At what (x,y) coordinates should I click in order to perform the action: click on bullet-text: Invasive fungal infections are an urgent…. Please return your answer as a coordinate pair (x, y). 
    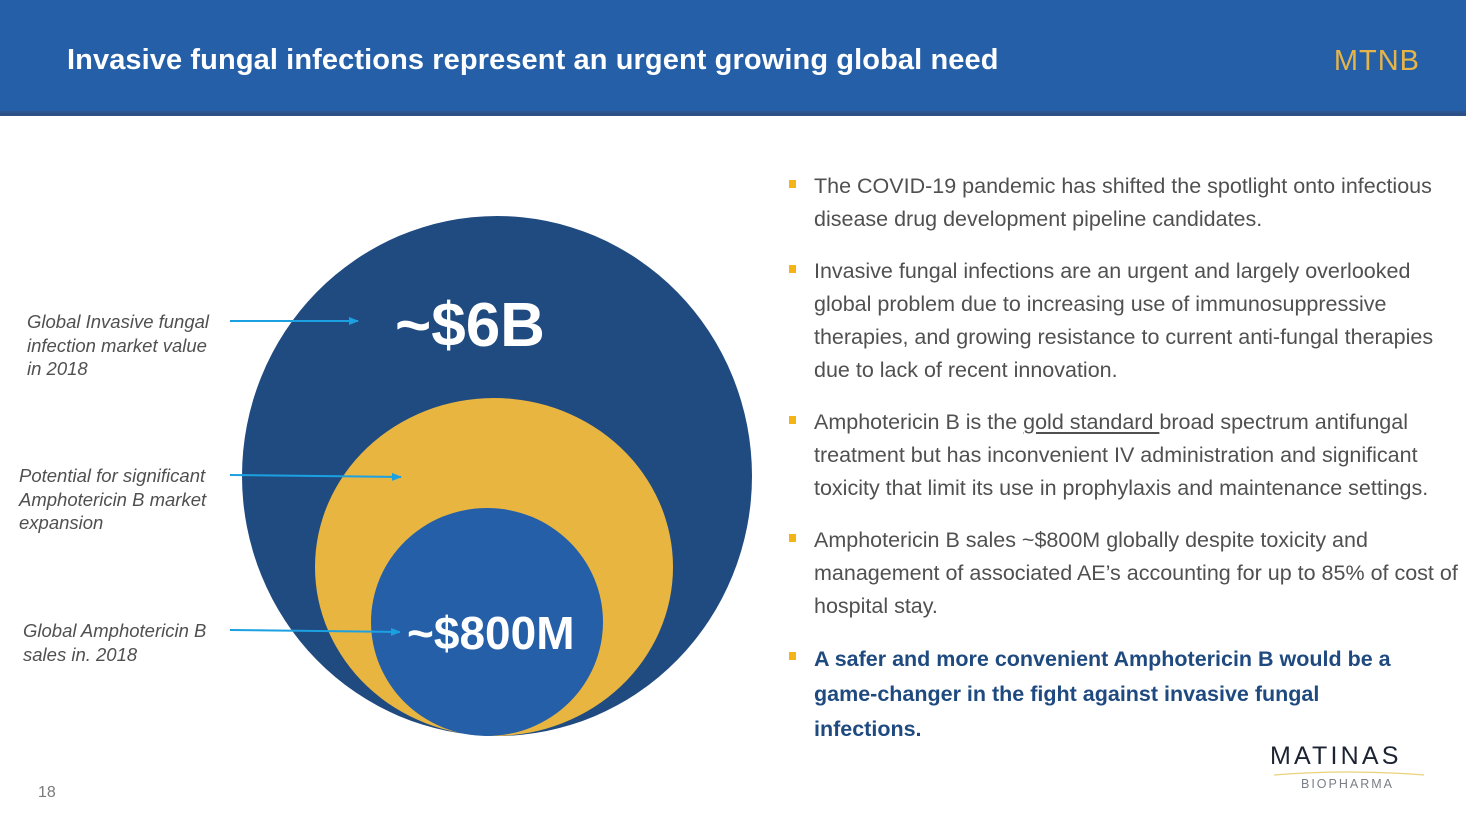
    Looking at the image, I should click on (1124, 320).